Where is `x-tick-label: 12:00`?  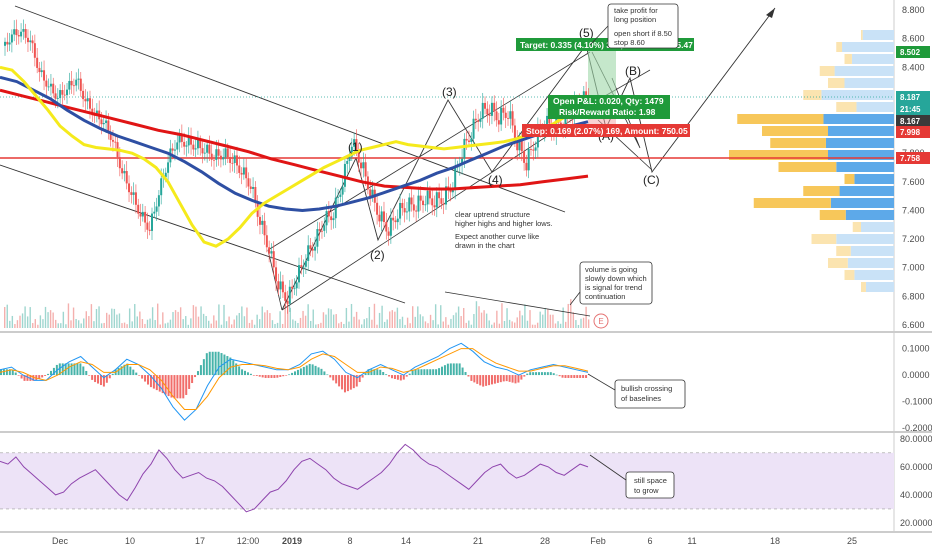 x-tick-label: 12:00 is located at coordinates (248, 541).